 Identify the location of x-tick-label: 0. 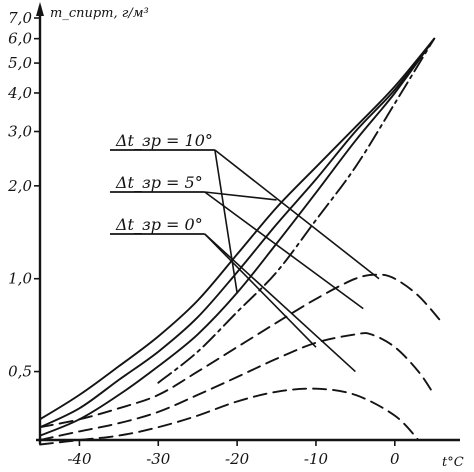
(395, 459).